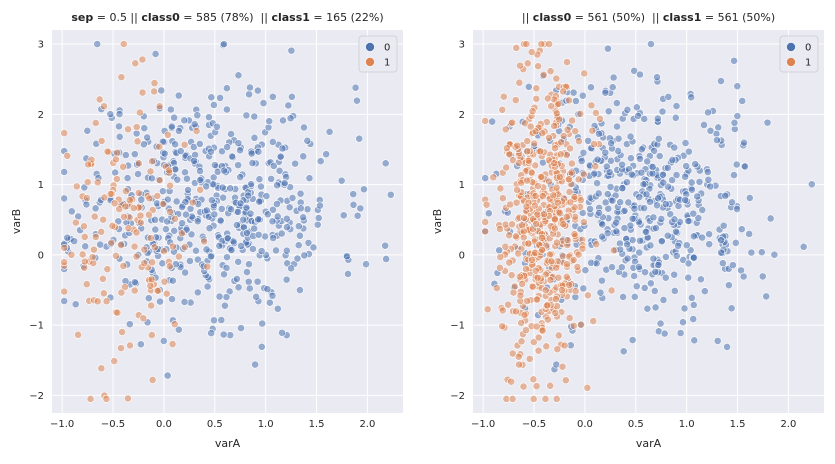 This screenshot has height=464, width=835. Describe the element at coordinates (41, 255) in the screenshot. I see `y-tick-label: 0` at that location.